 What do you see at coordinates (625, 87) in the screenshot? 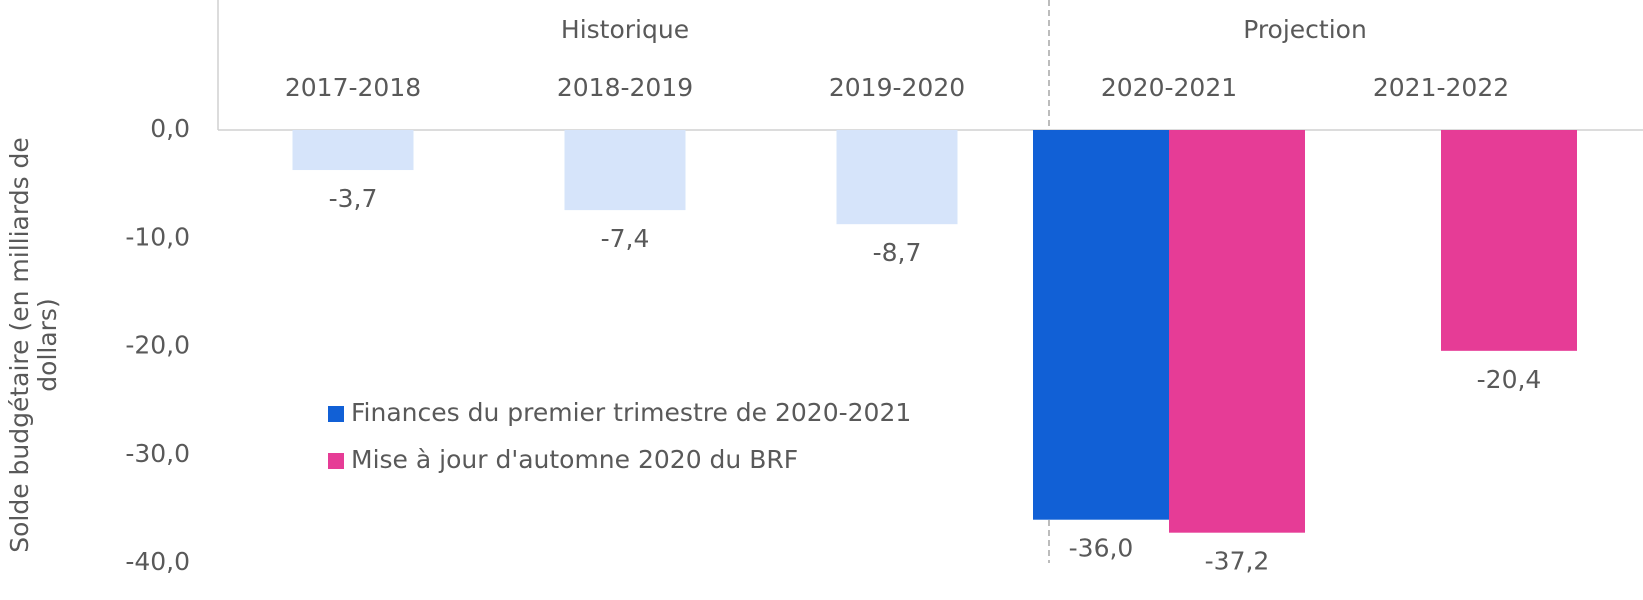
I see `x-tick-label: 2018-2019` at bounding box center [625, 87].